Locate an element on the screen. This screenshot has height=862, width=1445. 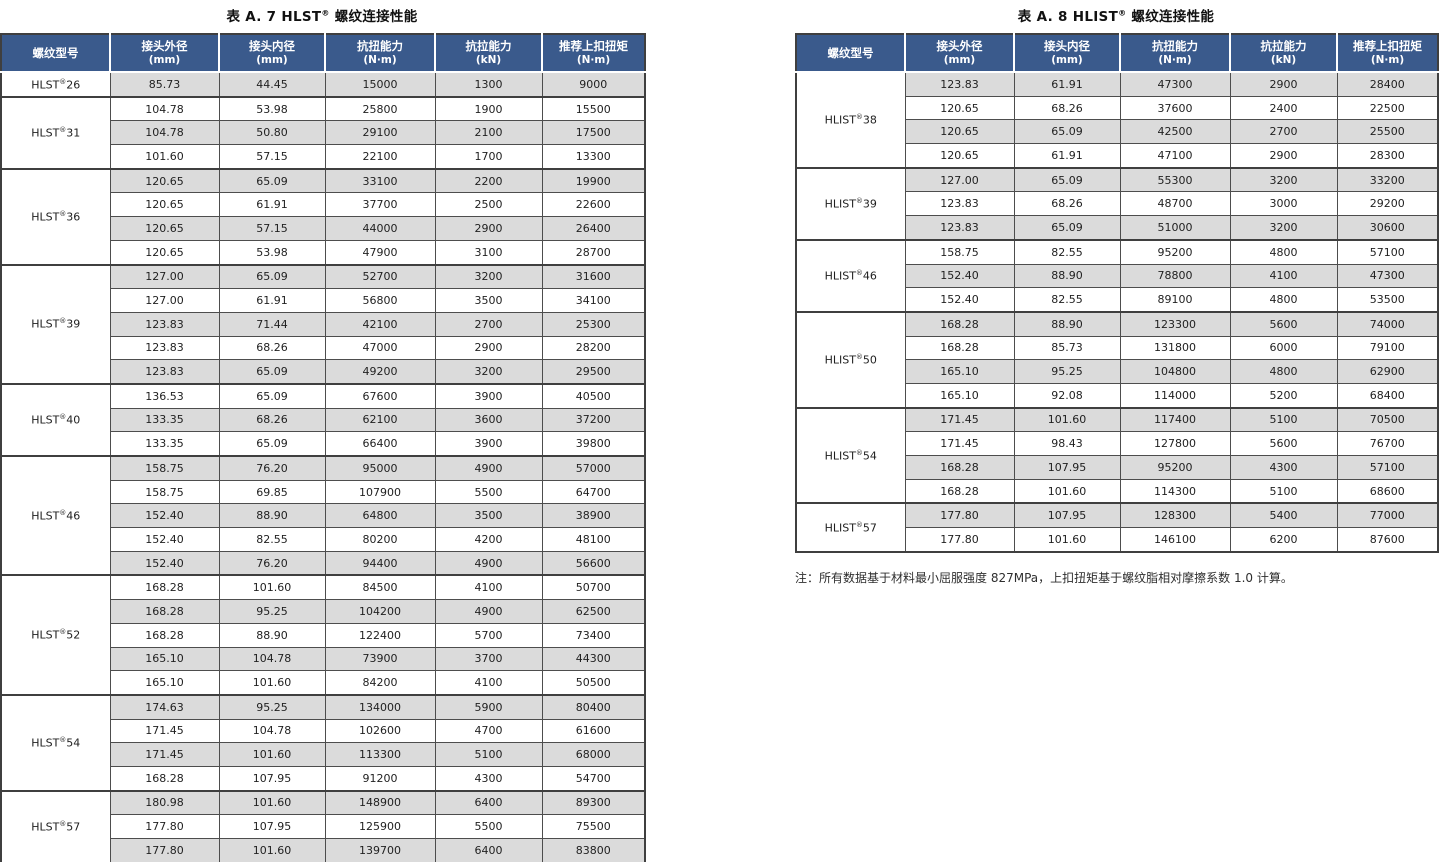
data-cell: 122400 is located at coordinates (380, 635).